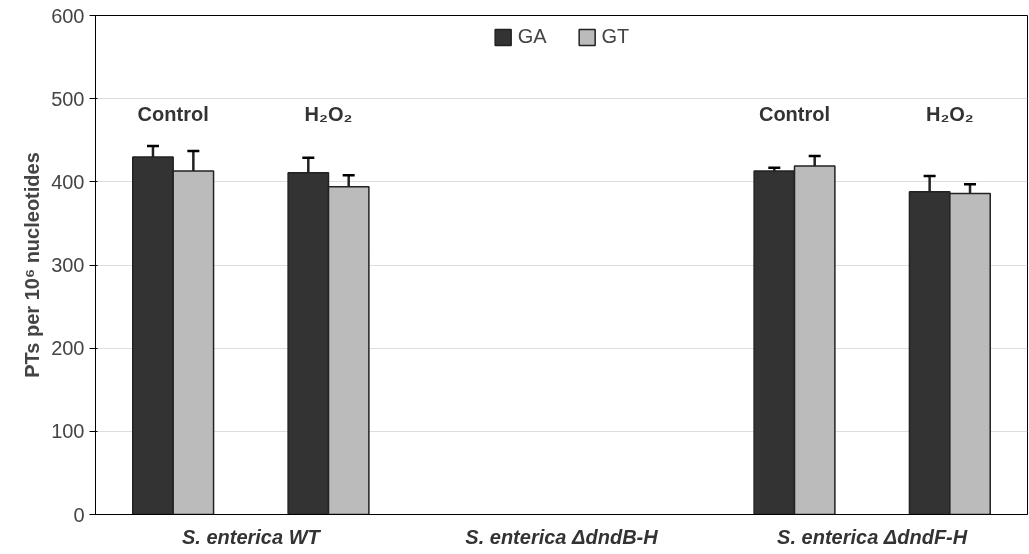  Describe the element at coordinates (68, 431) in the screenshot. I see `y-tick-label: 100` at that location.